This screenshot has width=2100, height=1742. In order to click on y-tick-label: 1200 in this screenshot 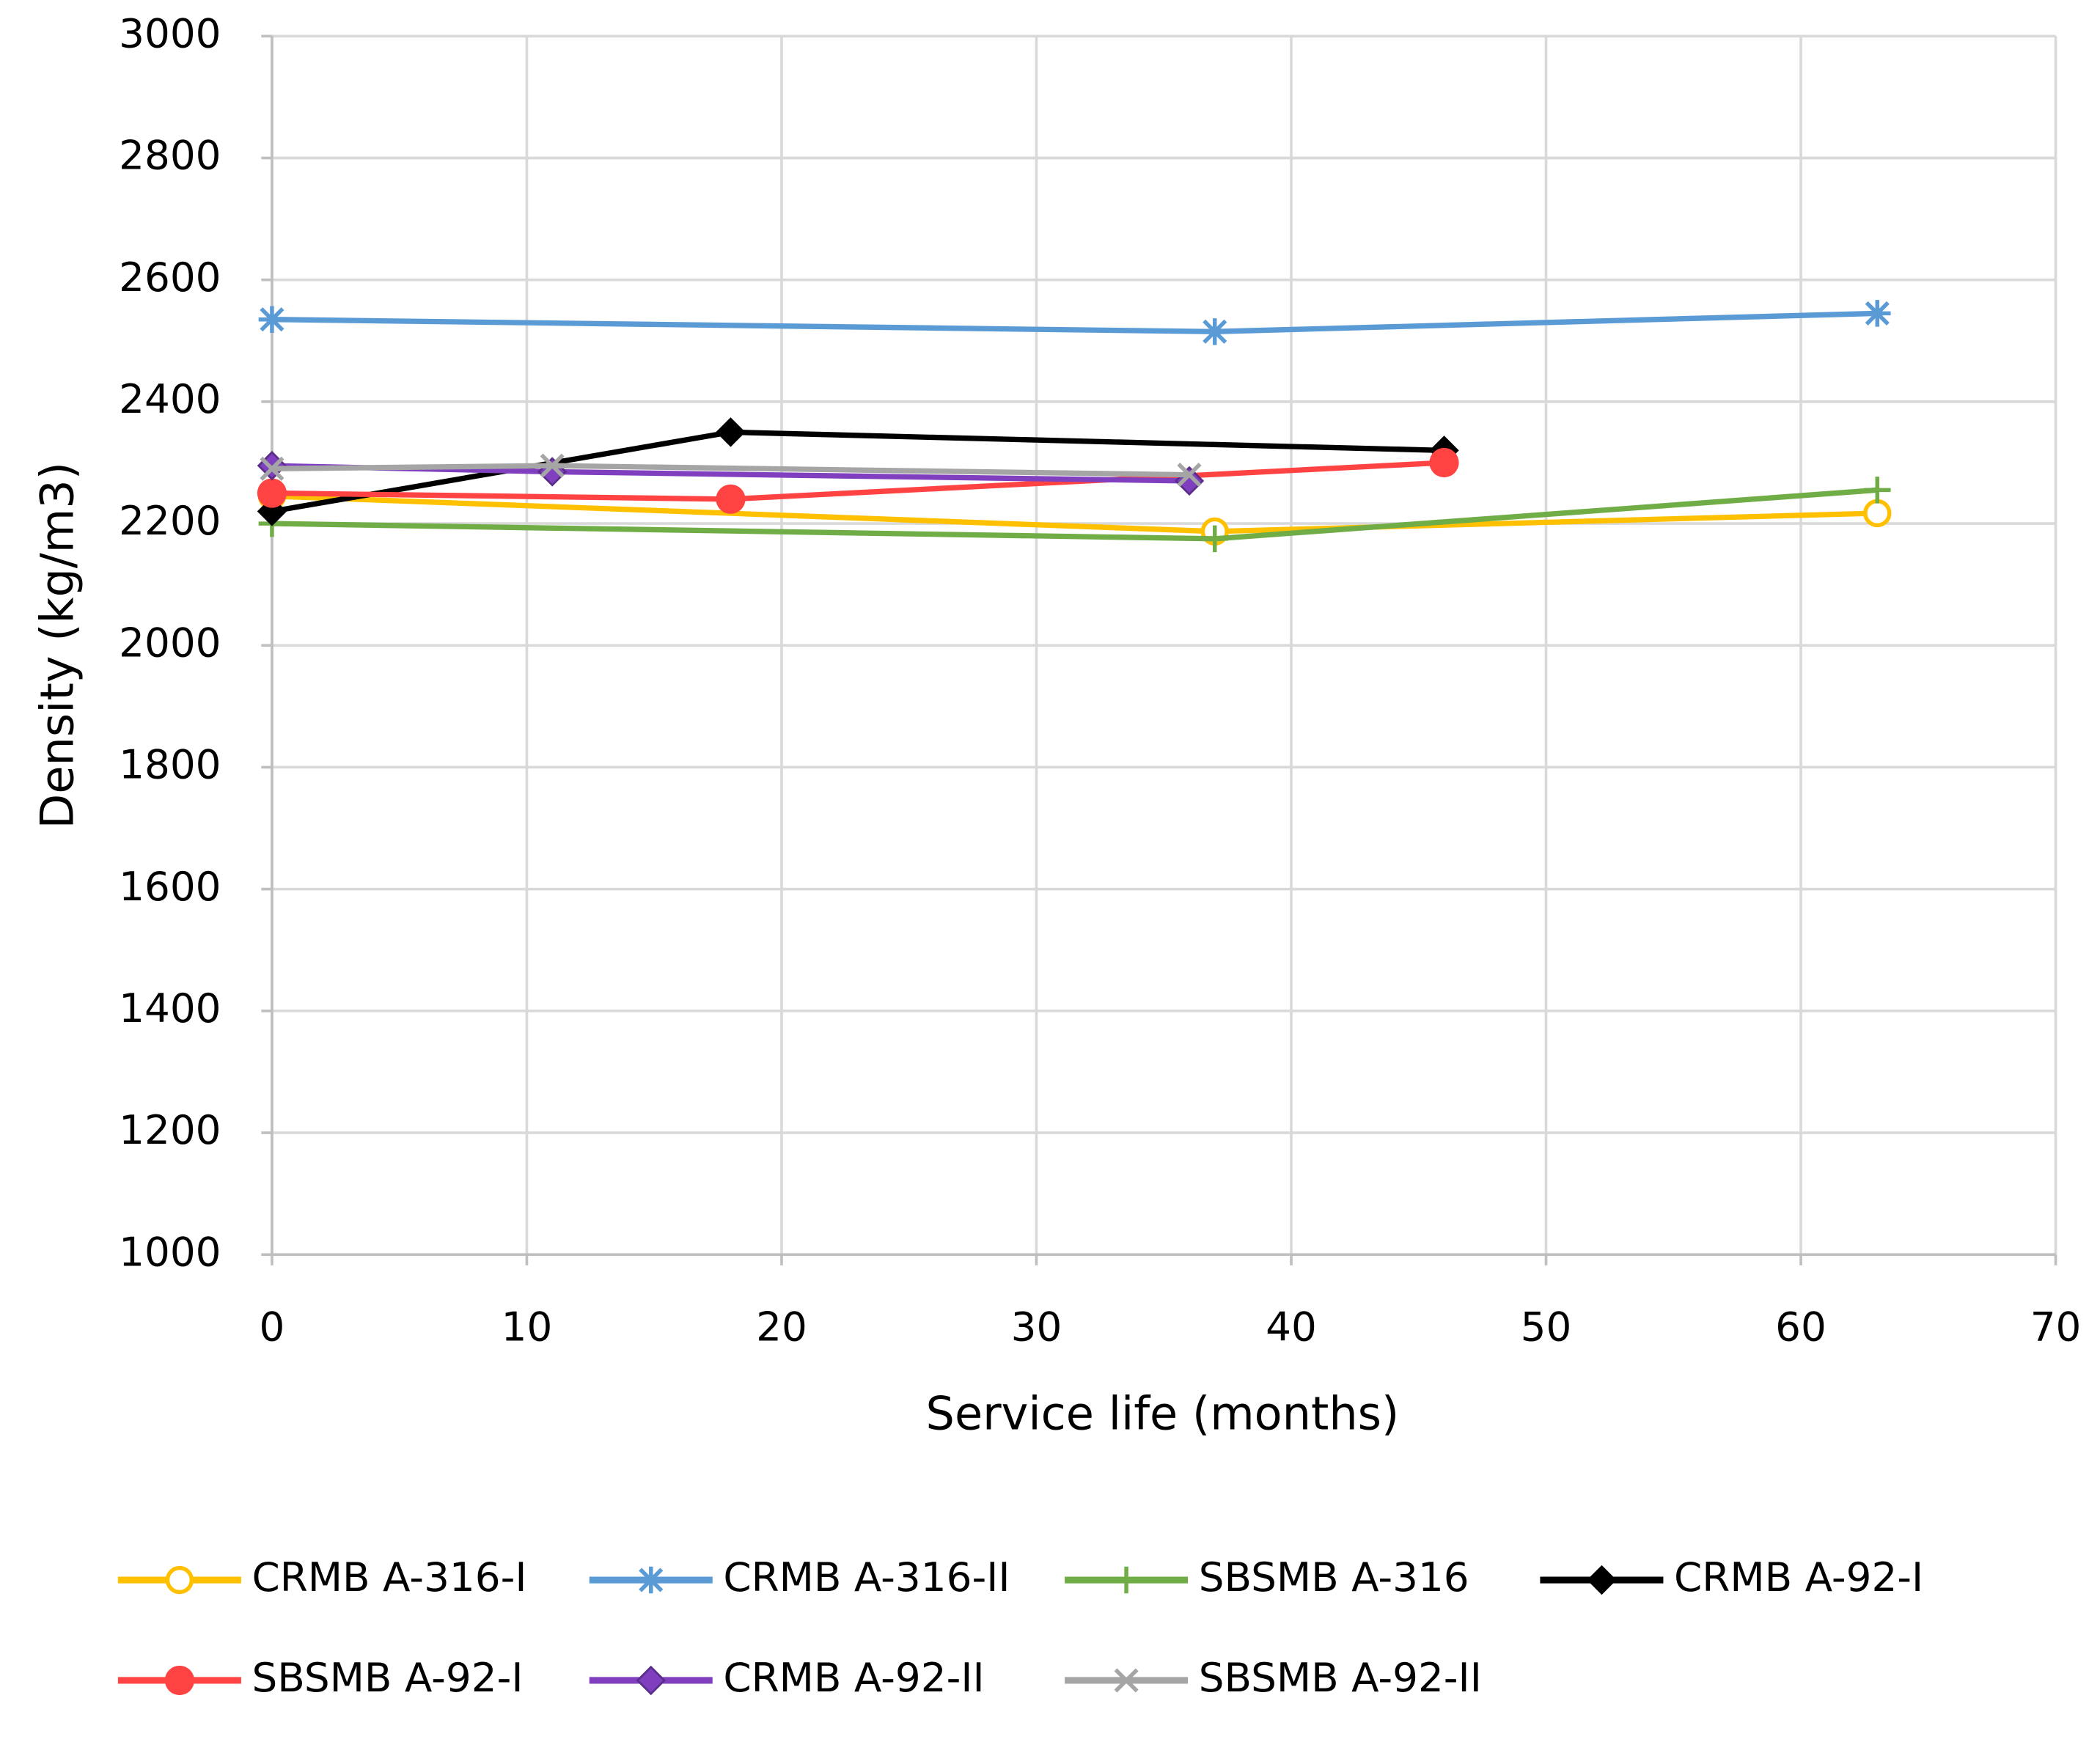, I will do `click(170, 1129)`.